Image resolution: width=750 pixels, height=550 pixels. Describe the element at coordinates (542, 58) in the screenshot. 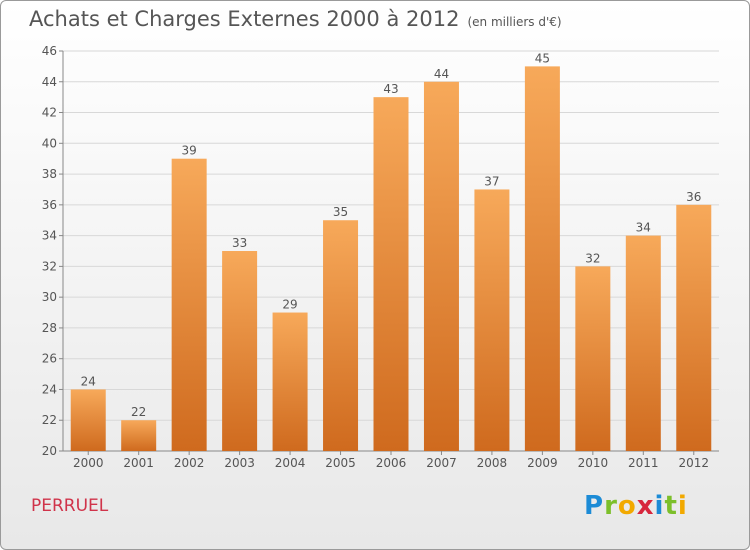

I see `data-label-2009: 45` at that location.